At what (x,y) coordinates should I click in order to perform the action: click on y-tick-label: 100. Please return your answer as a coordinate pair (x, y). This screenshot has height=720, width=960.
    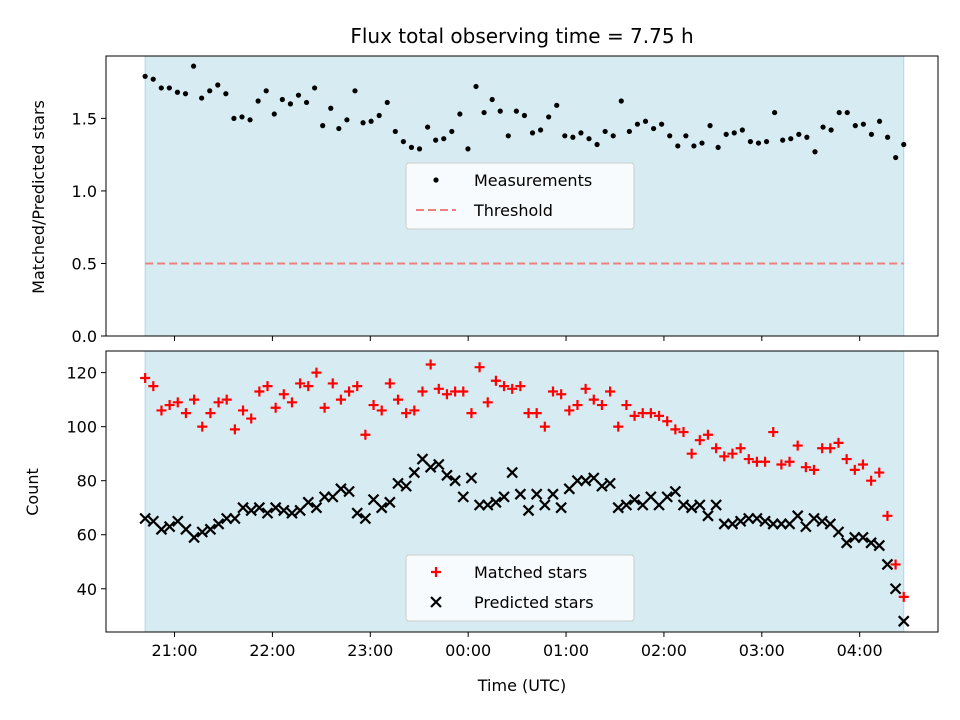
    Looking at the image, I should click on (81, 427).